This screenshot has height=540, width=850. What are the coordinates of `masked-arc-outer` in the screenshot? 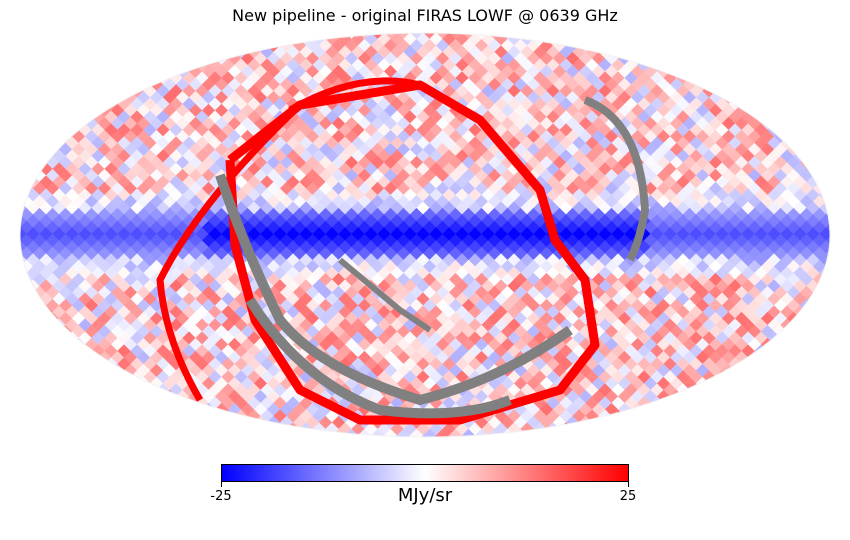 It's located at (378, 358).